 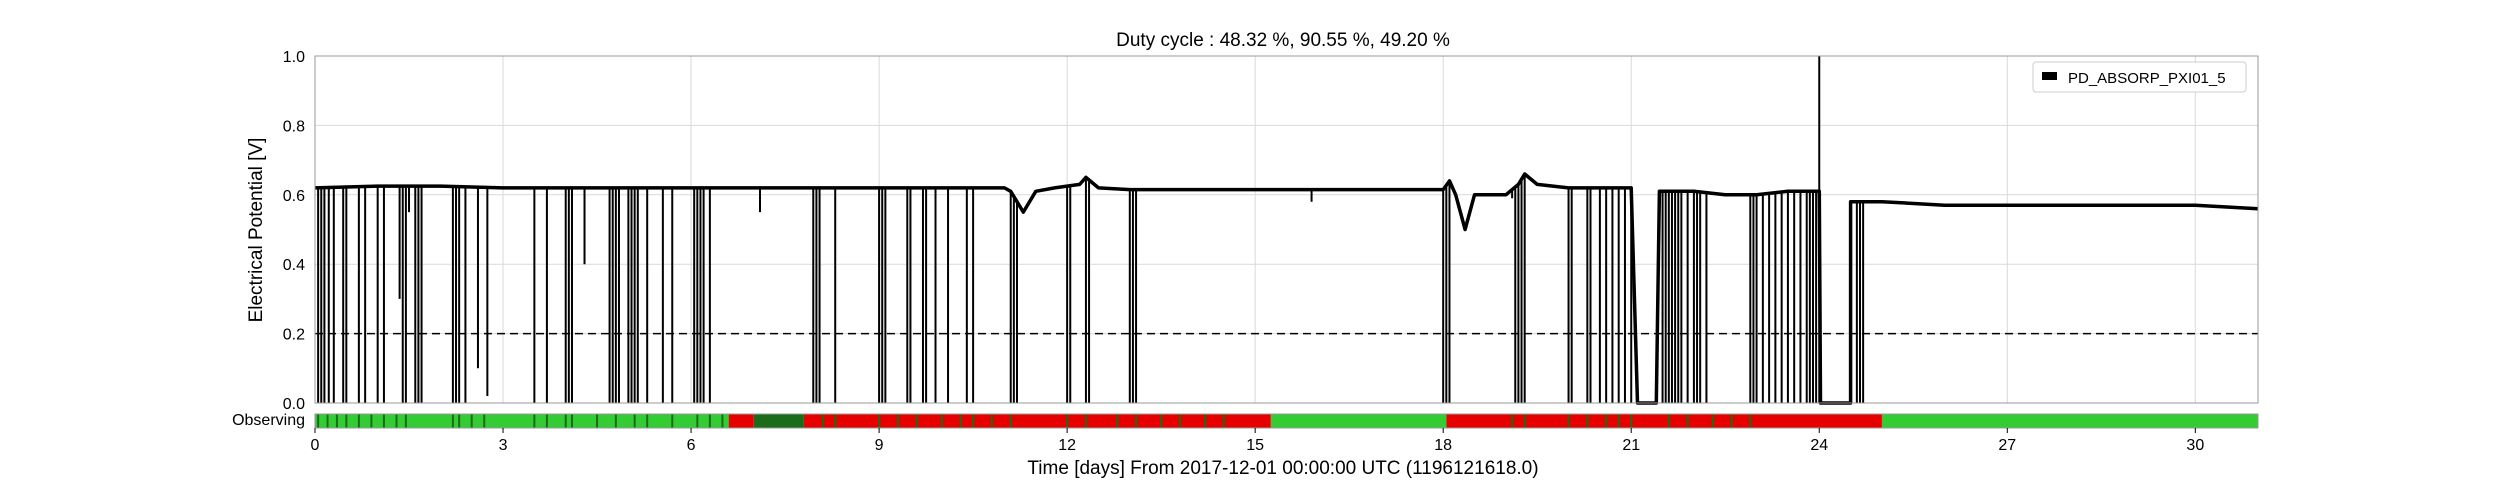 What do you see at coordinates (268, 420) in the screenshot?
I see `state-bar-label: Observing` at bounding box center [268, 420].